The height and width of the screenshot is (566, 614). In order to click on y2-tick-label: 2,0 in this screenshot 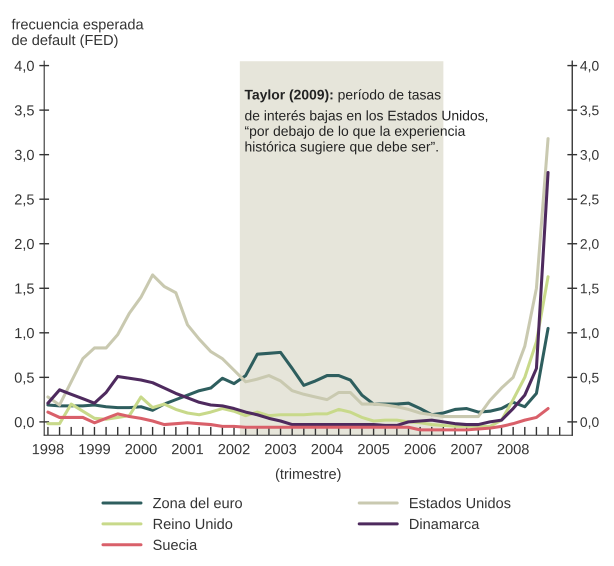, I will do `click(589, 245)`.